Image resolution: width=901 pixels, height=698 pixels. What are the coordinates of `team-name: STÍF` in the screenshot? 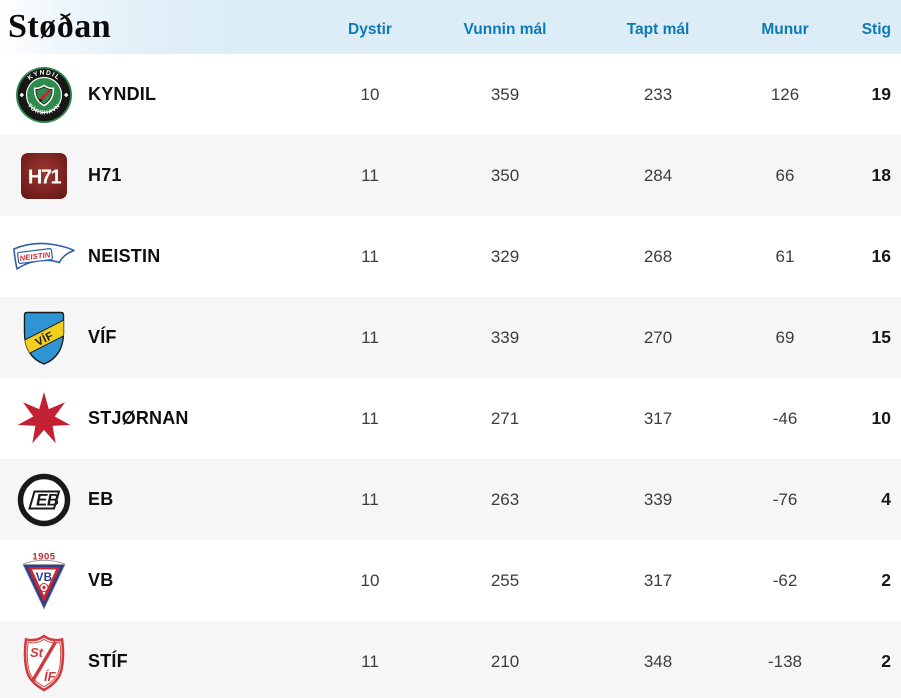 It's located at (108, 661).